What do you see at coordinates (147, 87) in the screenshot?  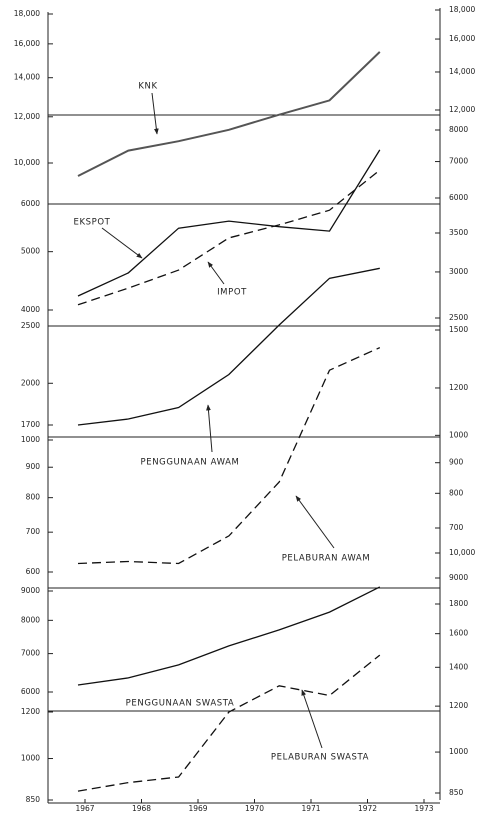 I see `series-label: KNK` at bounding box center [147, 87].